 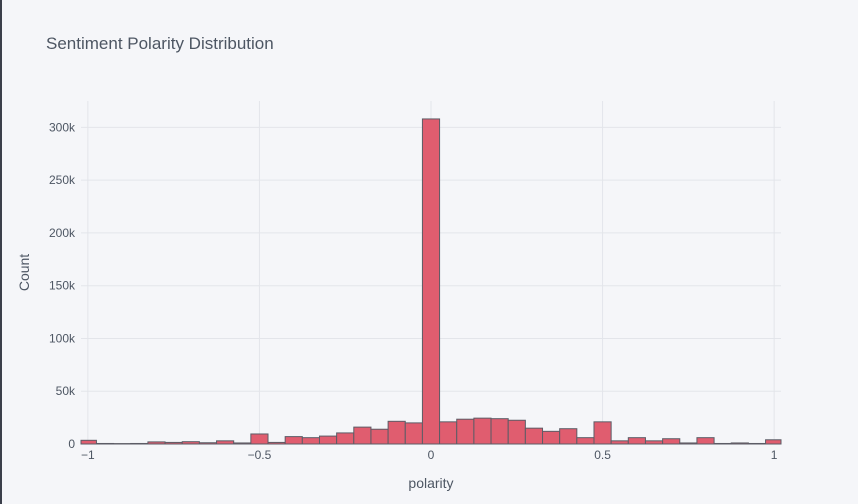 I want to click on x-tick-label: 0, so click(x=431, y=455).